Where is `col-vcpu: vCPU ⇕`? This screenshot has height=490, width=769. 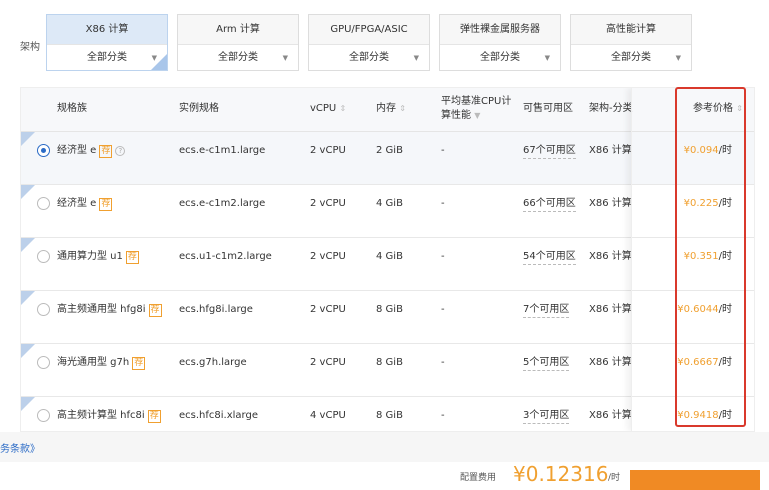
col-vcpu: vCPU ⇕ is located at coordinates (328, 108).